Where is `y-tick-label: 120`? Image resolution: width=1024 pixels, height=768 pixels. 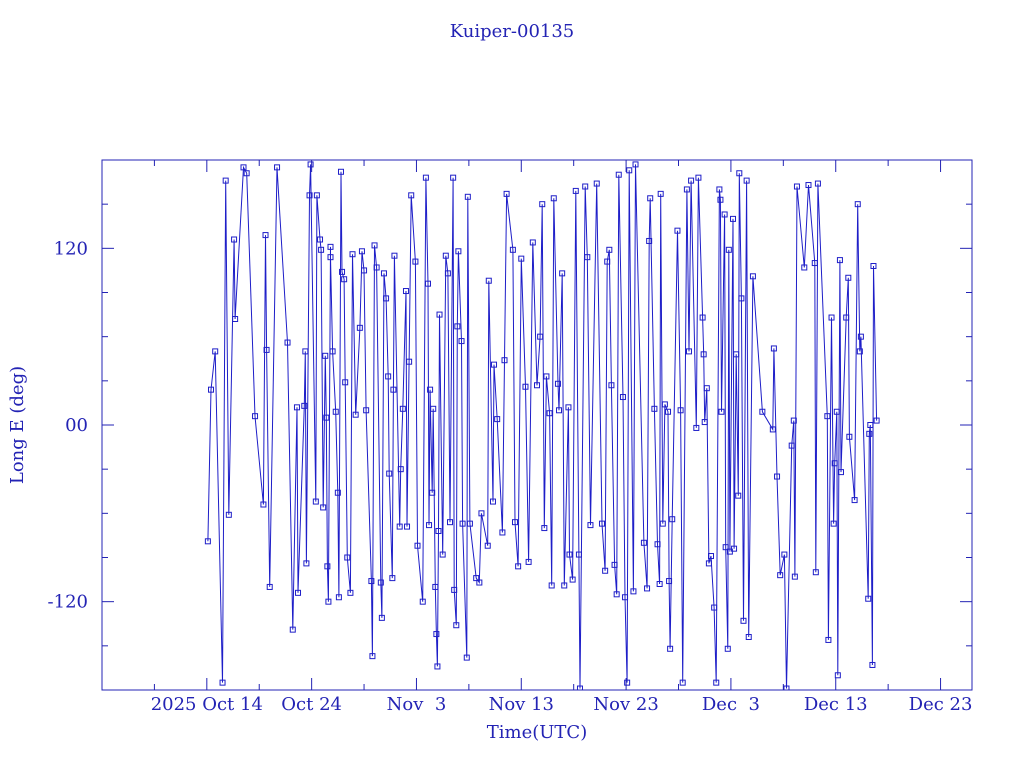
y-tick-label: 120 is located at coordinates (71, 248).